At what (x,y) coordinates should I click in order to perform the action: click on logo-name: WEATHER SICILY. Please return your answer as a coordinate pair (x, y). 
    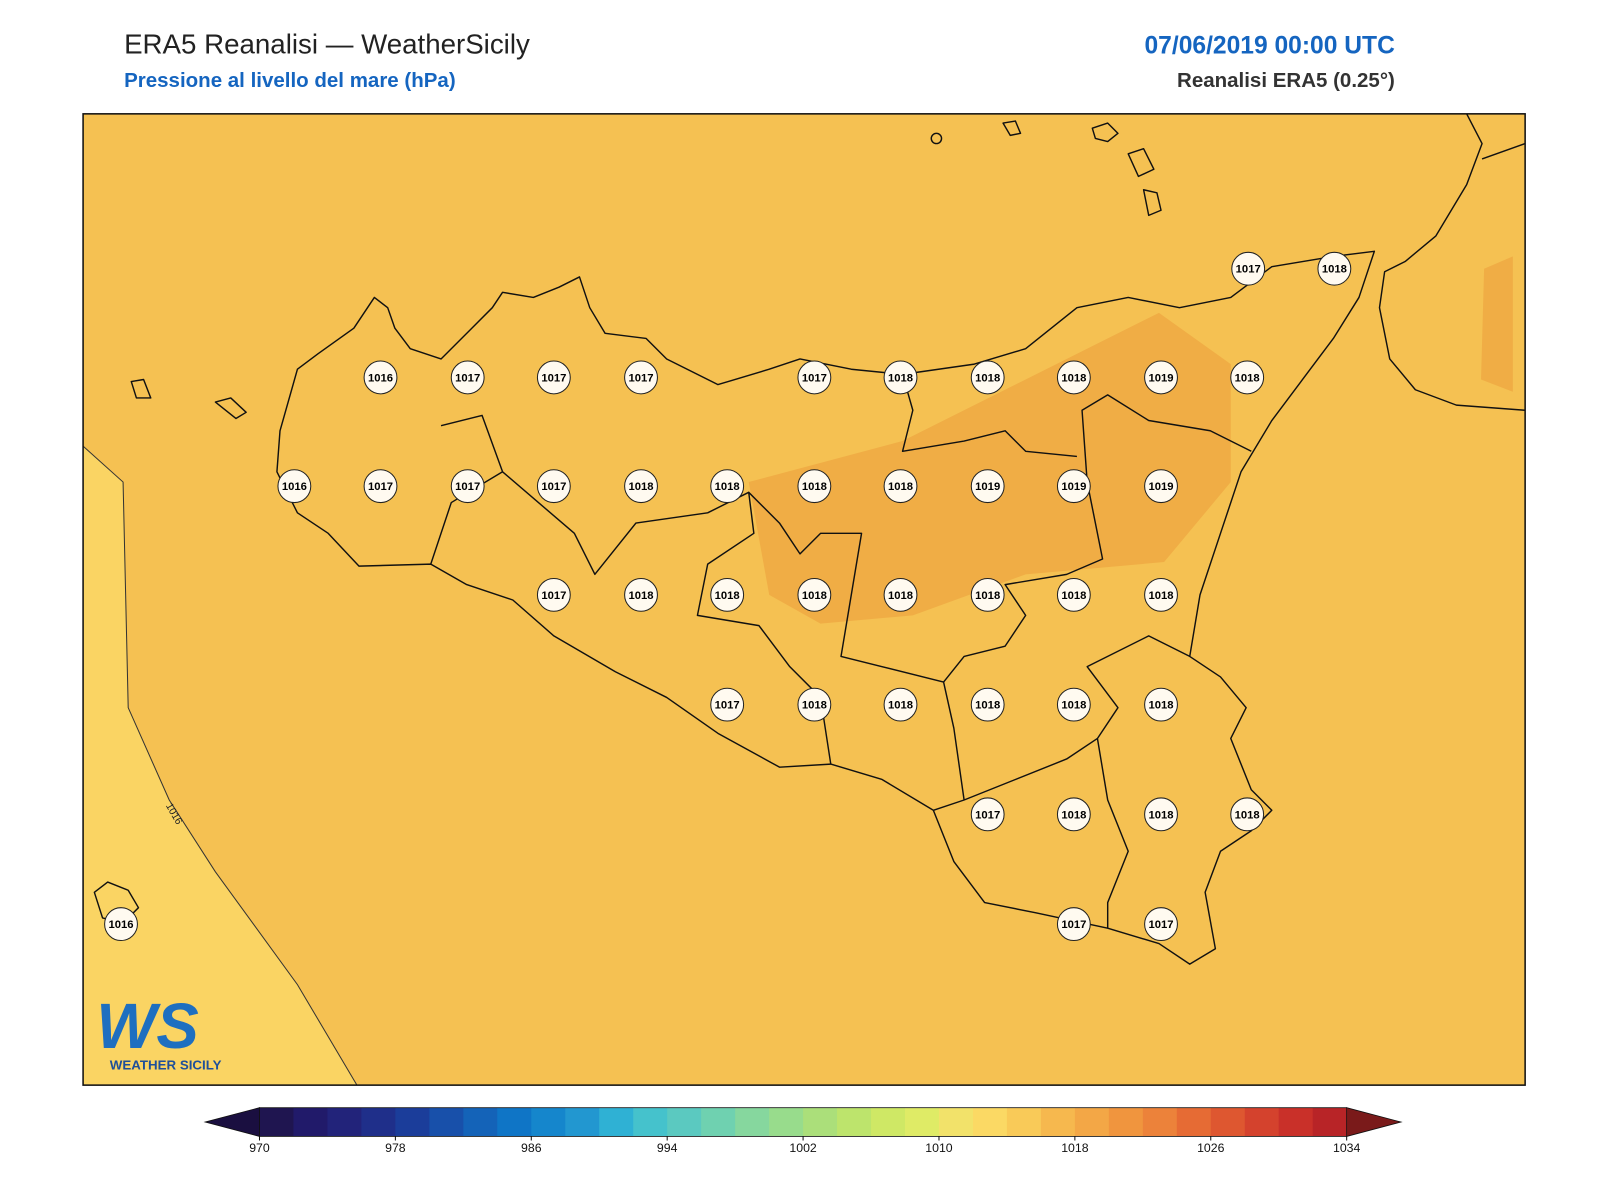
    Looking at the image, I should click on (166, 1065).